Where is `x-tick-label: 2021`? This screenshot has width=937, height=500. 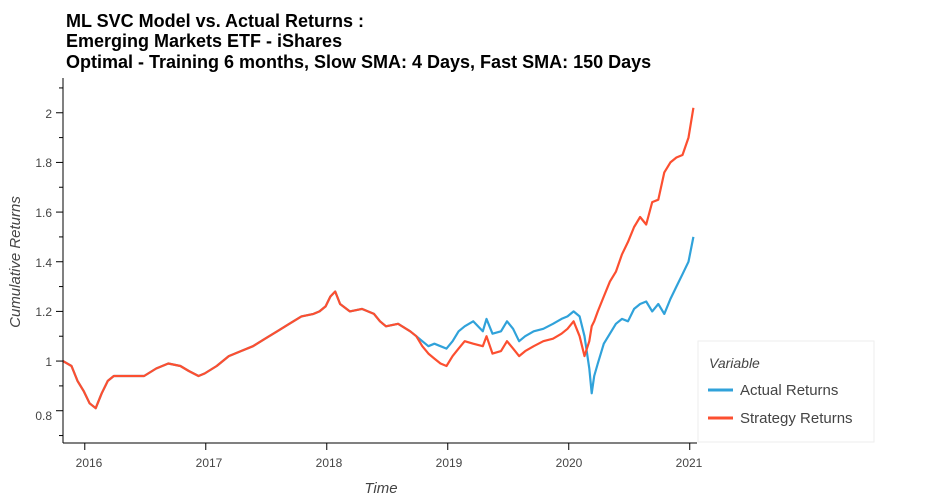 x-tick-label: 2021 is located at coordinates (689, 463).